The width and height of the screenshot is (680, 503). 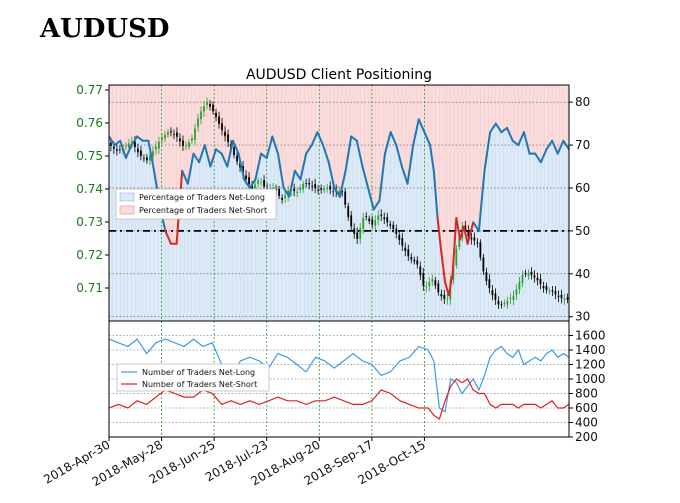 What do you see at coordinates (582, 231) in the screenshot?
I see `percent-tick-label: 50` at bounding box center [582, 231].